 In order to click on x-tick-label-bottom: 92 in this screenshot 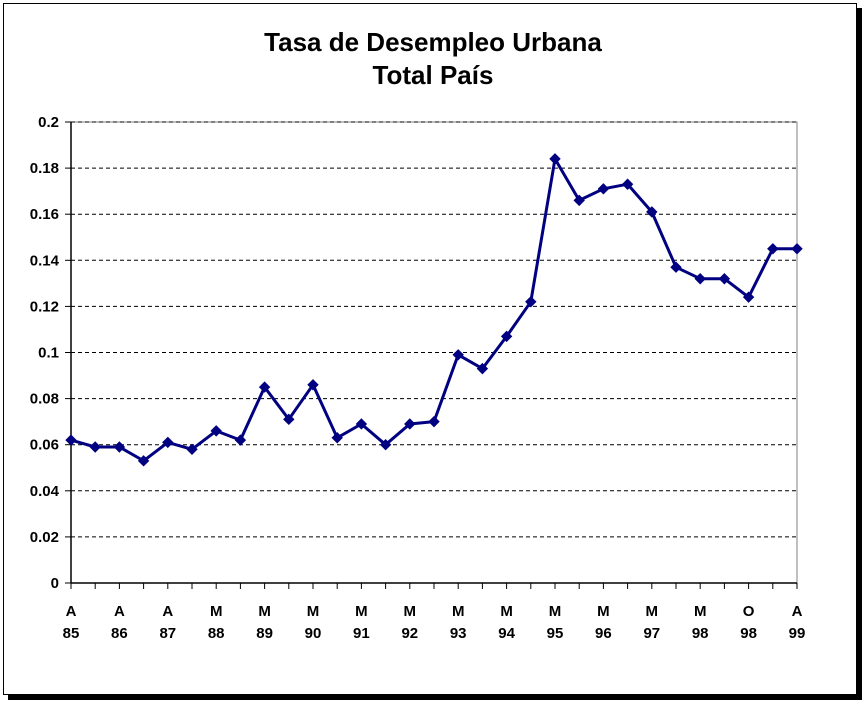, I will do `click(409, 633)`.